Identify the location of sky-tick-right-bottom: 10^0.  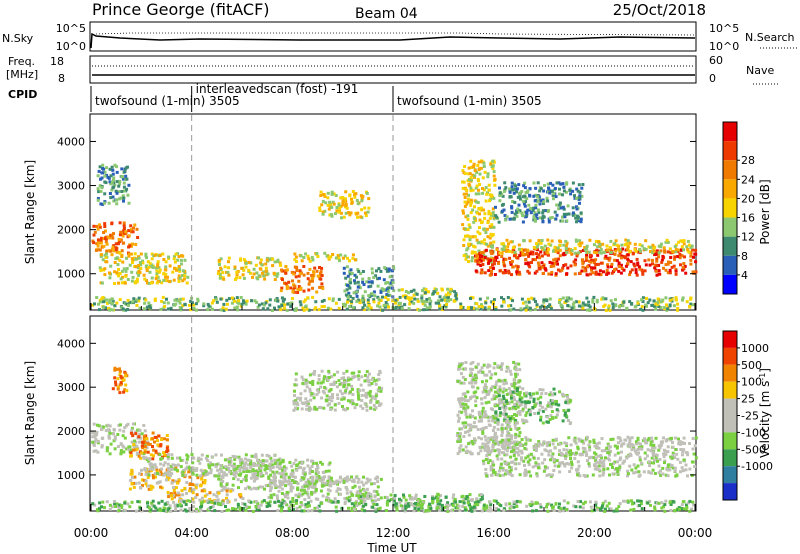
(724, 46).